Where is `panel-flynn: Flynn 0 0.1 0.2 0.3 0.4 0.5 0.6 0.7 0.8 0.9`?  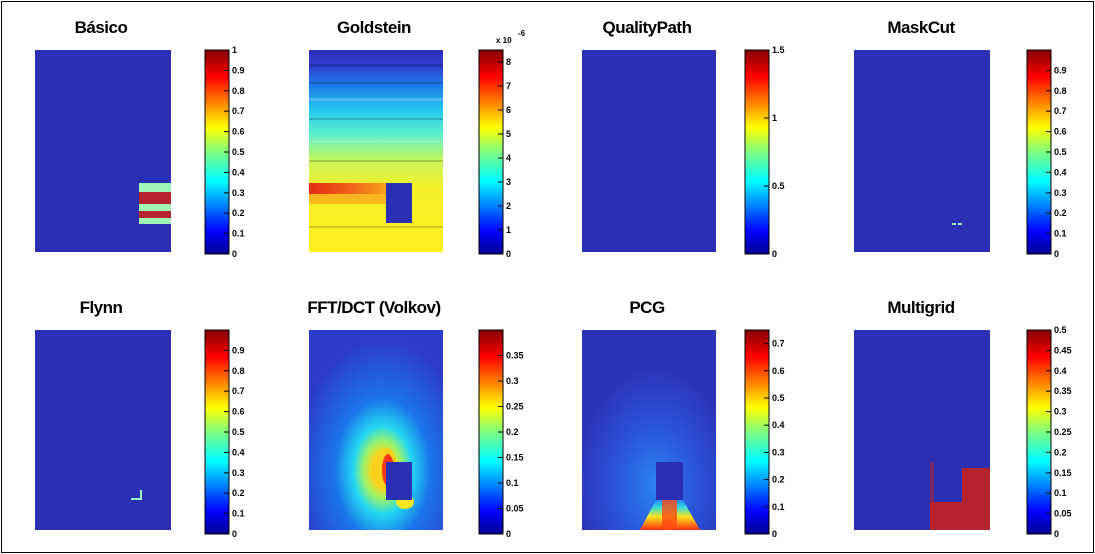
panel-flynn: Flynn 0 0.1 0.2 0.3 0.4 0.5 0.6 0.7 0.8 0.9 is located at coordinates (140, 418).